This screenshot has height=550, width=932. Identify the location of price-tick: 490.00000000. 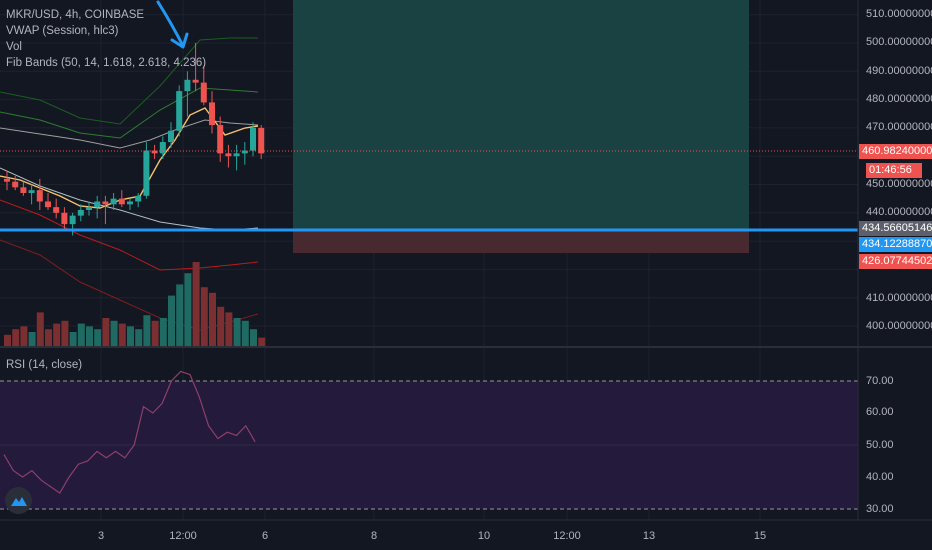
(899, 71).